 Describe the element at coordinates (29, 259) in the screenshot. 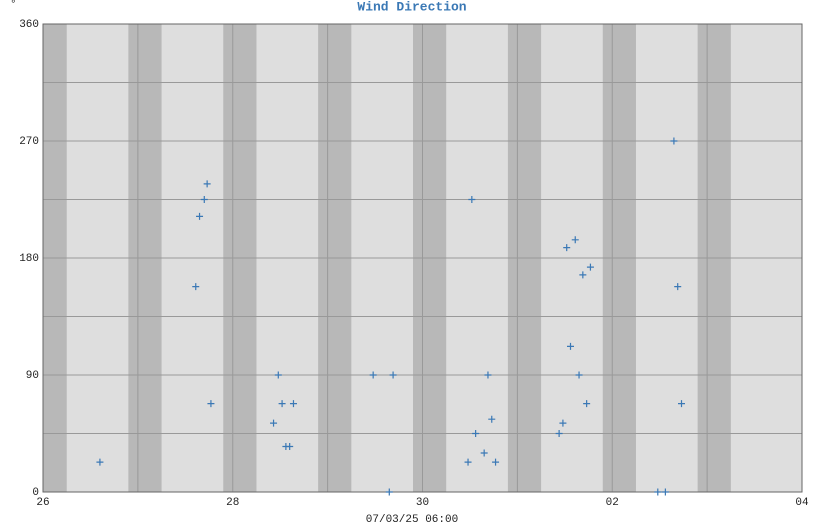

I see `y-tick-label: 180` at that location.